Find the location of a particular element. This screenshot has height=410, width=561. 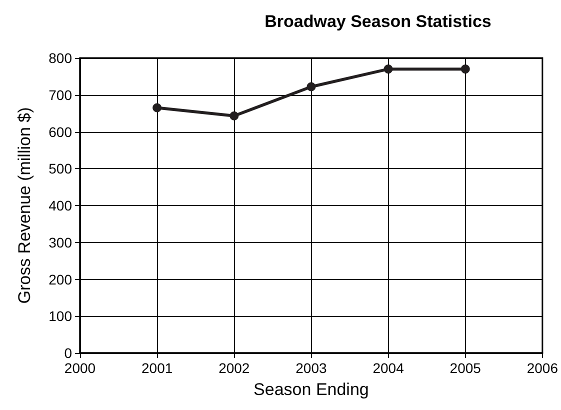

chart-title: Broadway Season Statistics is located at coordinates (378, 21).